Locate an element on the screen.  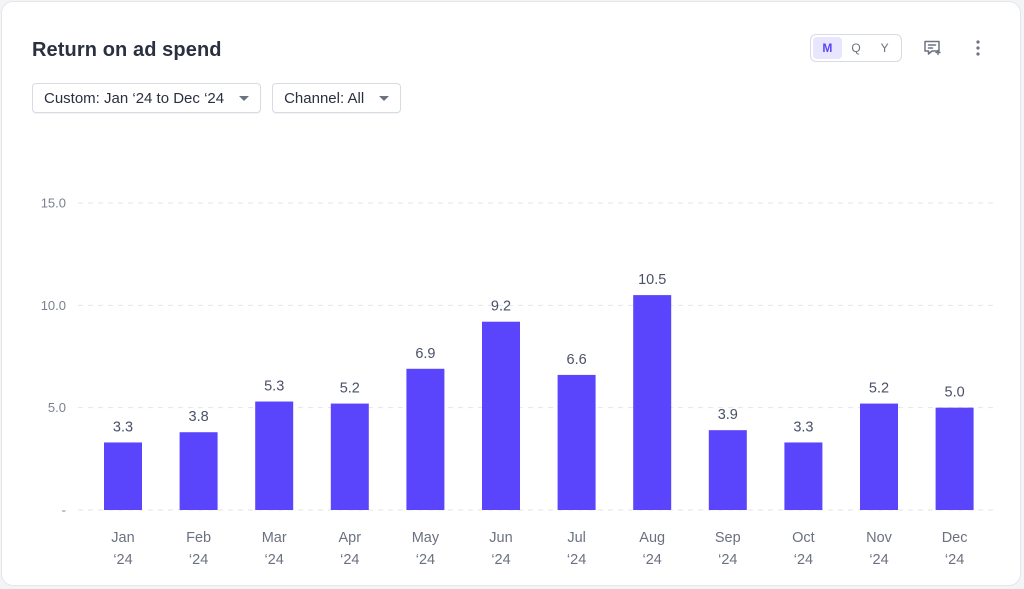
channel-dropdown: Channel: All is located at coordinates (337, 98).